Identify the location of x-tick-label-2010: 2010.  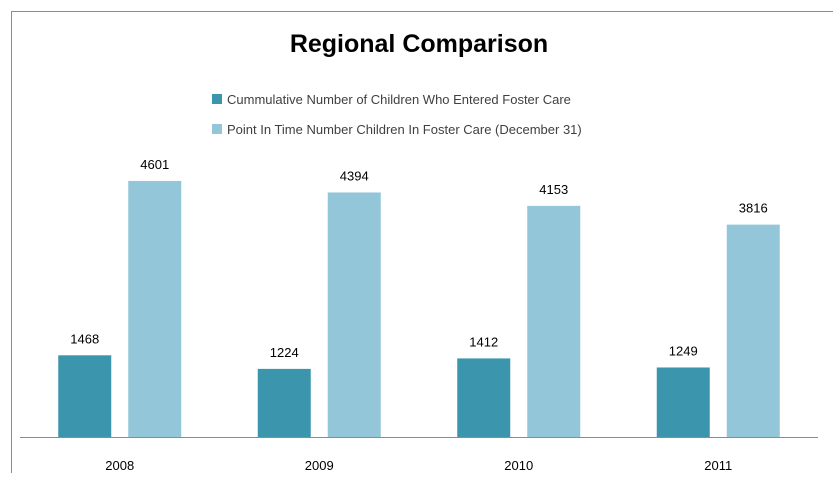
(518, 465).